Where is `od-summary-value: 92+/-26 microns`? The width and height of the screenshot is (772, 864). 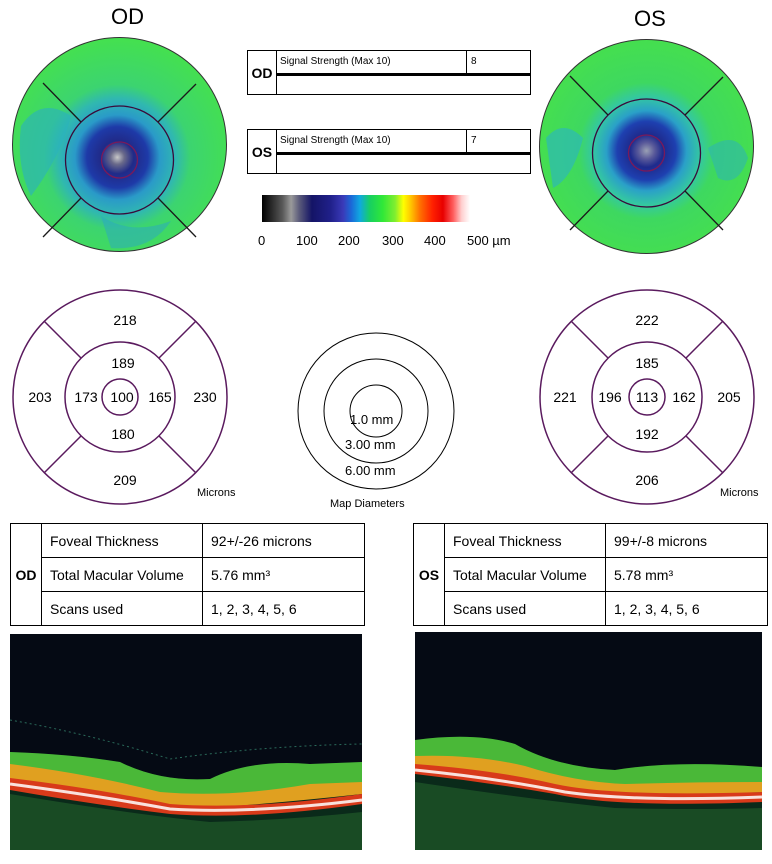 od-summary-value: 92+/-26 microns is located at coordinates (283, 540).